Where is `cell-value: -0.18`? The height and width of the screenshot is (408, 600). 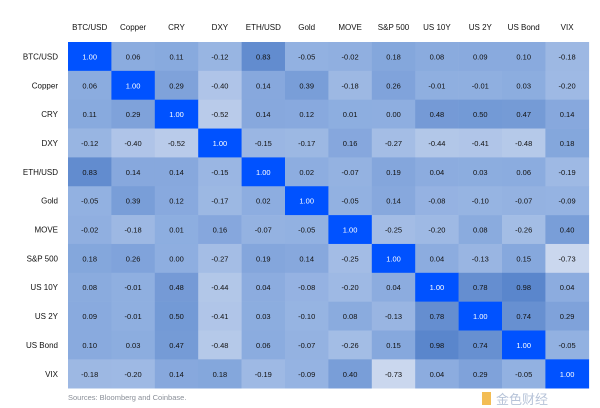 cell-value: -0.18 is located at coordinates (567, 56).